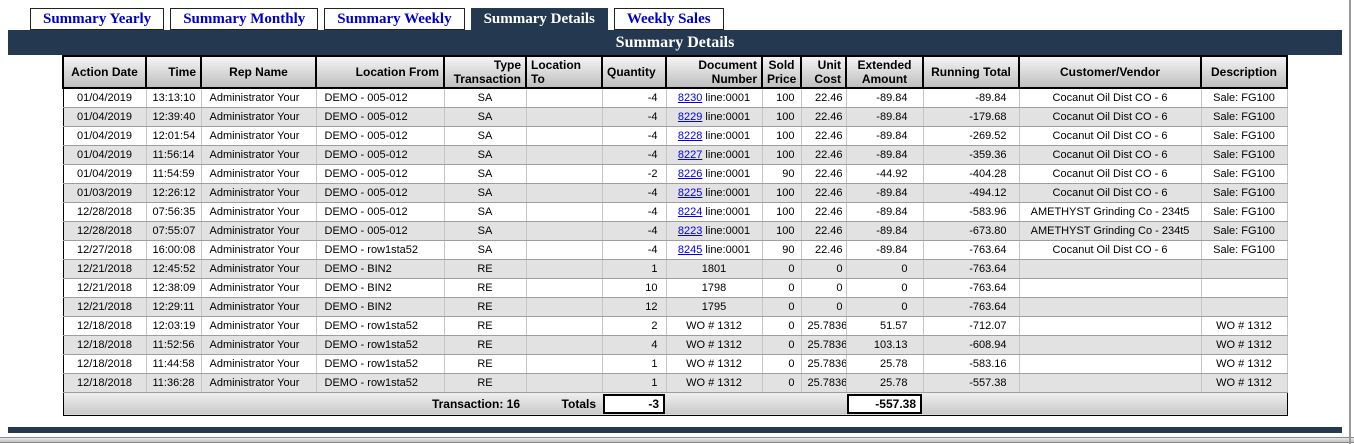 The width and height of the screenshot is (1354, 444). I want to click on cell-time: 16:00:08, so click(174, 250).